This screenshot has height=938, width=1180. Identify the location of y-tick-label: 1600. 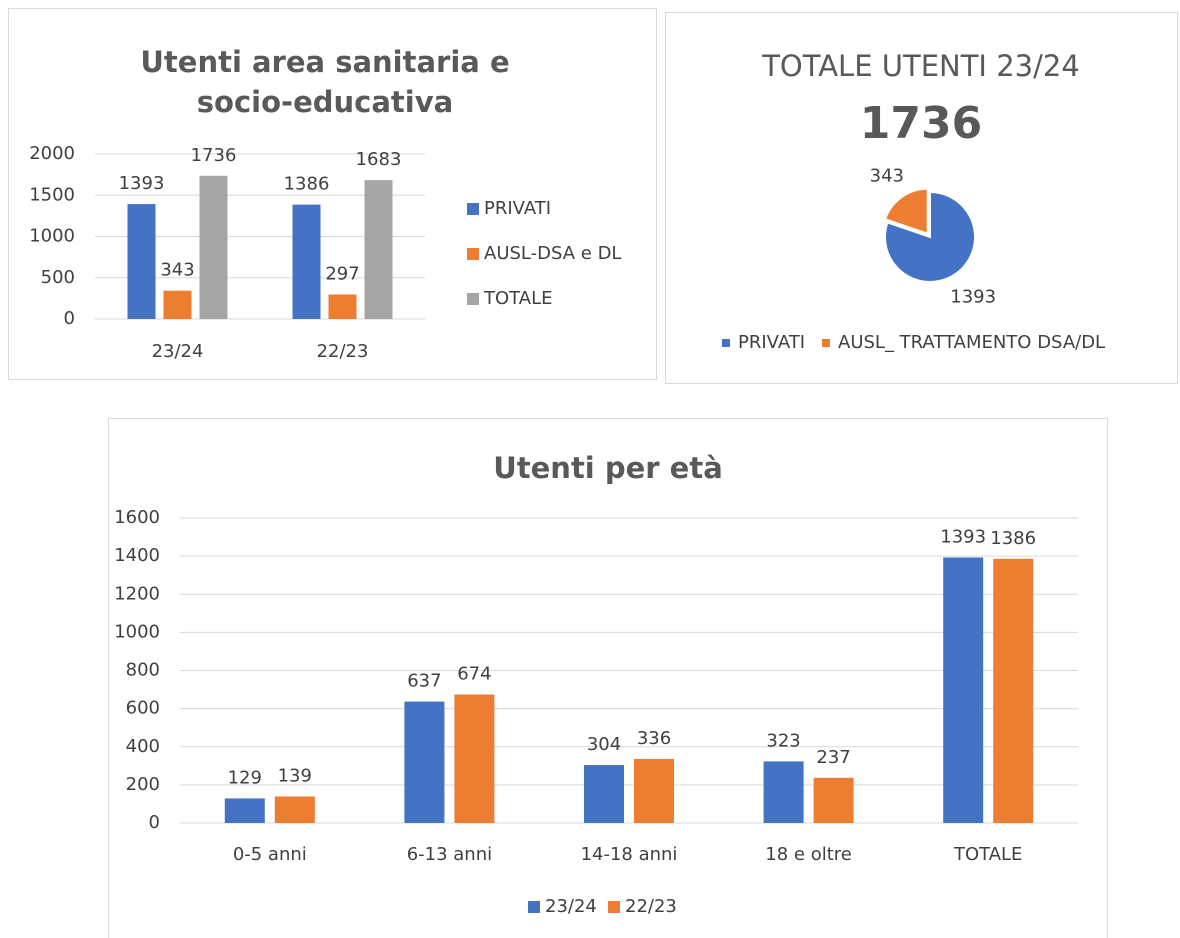
(137, 517).